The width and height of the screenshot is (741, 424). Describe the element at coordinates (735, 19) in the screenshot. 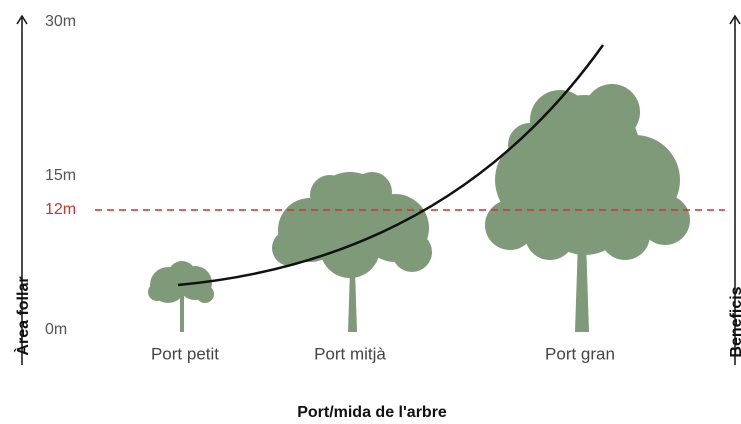

I see `right-arrow-head` at that location.